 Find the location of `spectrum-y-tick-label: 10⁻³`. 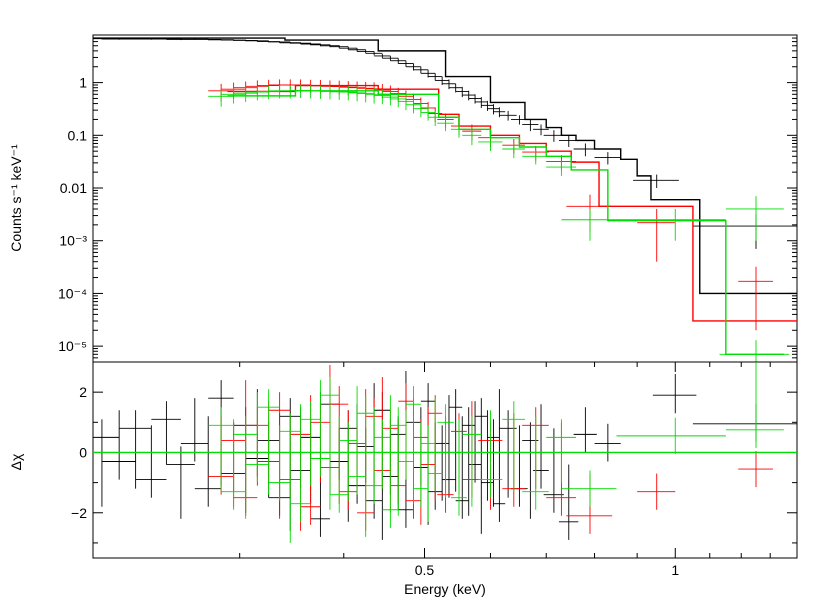

spectrum-y-tick-label: 10⁻³ is located at coordinates (73, 241).